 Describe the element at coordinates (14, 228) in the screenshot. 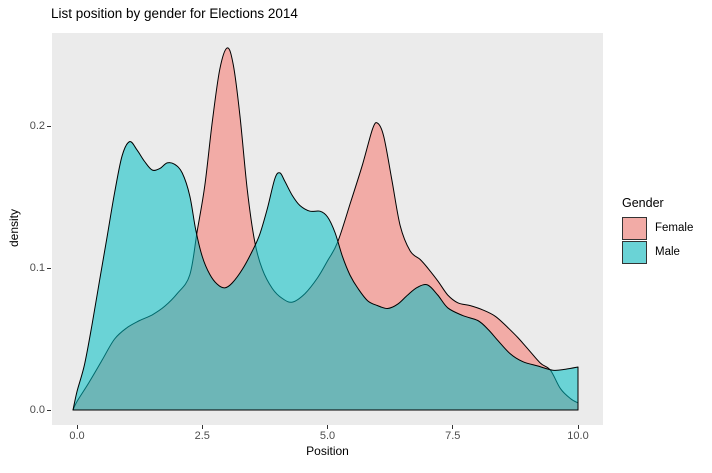

I see `y-axis-title: density` at that location.